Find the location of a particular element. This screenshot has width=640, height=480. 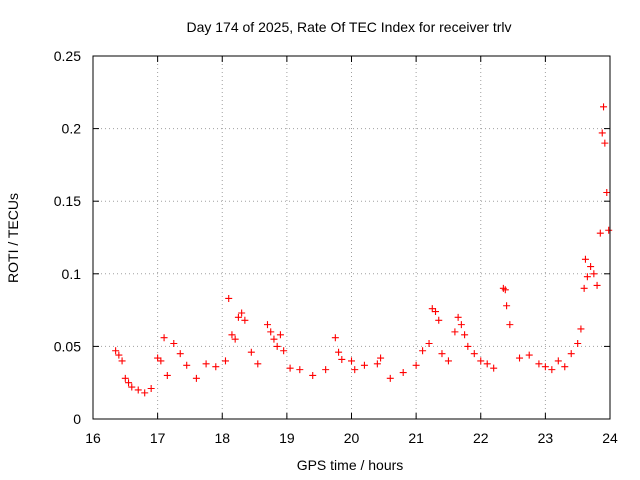

x-tick-label: 24 is located at coordinates (610, 438).